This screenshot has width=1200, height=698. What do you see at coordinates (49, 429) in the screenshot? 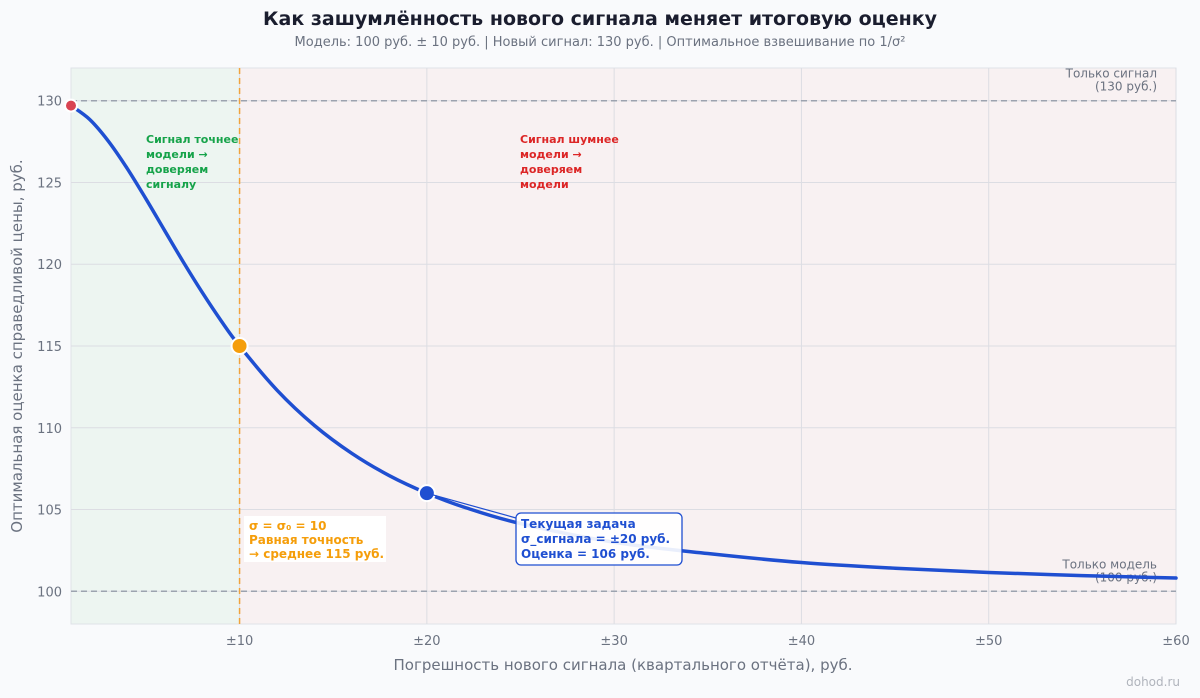
I see `y-tick-label: 110` at bounding box center [49, 429].